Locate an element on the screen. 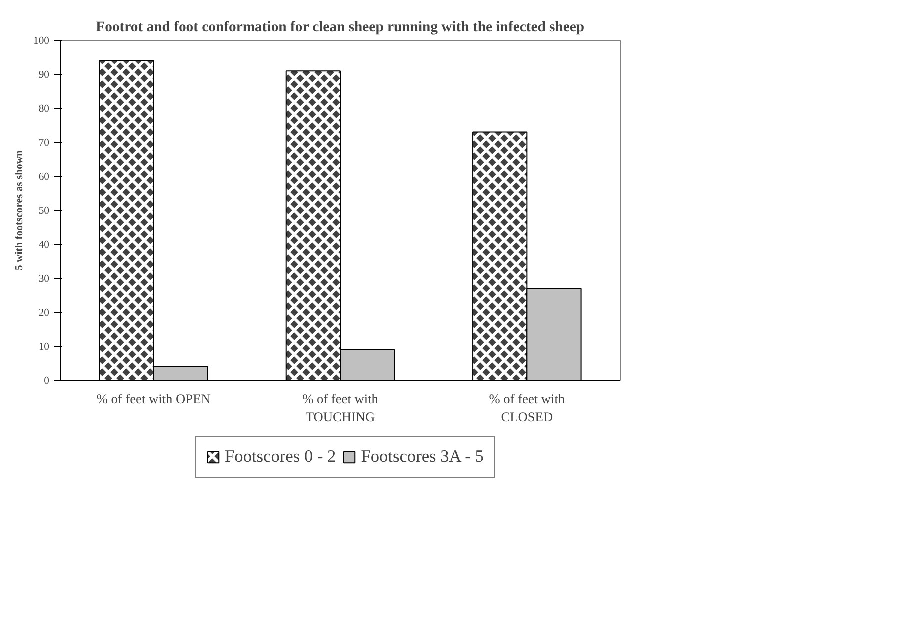 The width and height of the screenshot is (911, 619). y-axis-title: 5 with footscores as shown is located at coordinates (20, 210).